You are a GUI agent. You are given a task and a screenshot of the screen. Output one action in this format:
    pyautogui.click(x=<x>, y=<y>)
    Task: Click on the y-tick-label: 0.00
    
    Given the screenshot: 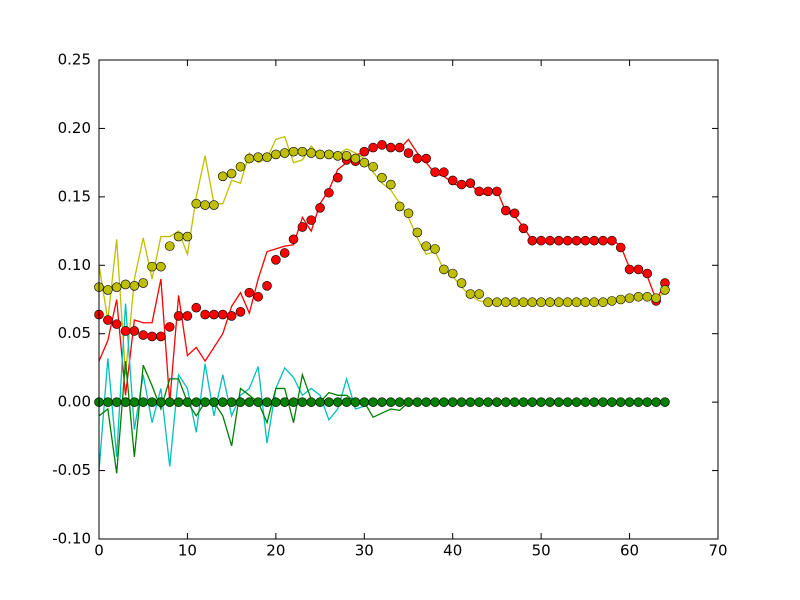 What is the action you would take?
    pyautogui.click(x=74, y=402)
    